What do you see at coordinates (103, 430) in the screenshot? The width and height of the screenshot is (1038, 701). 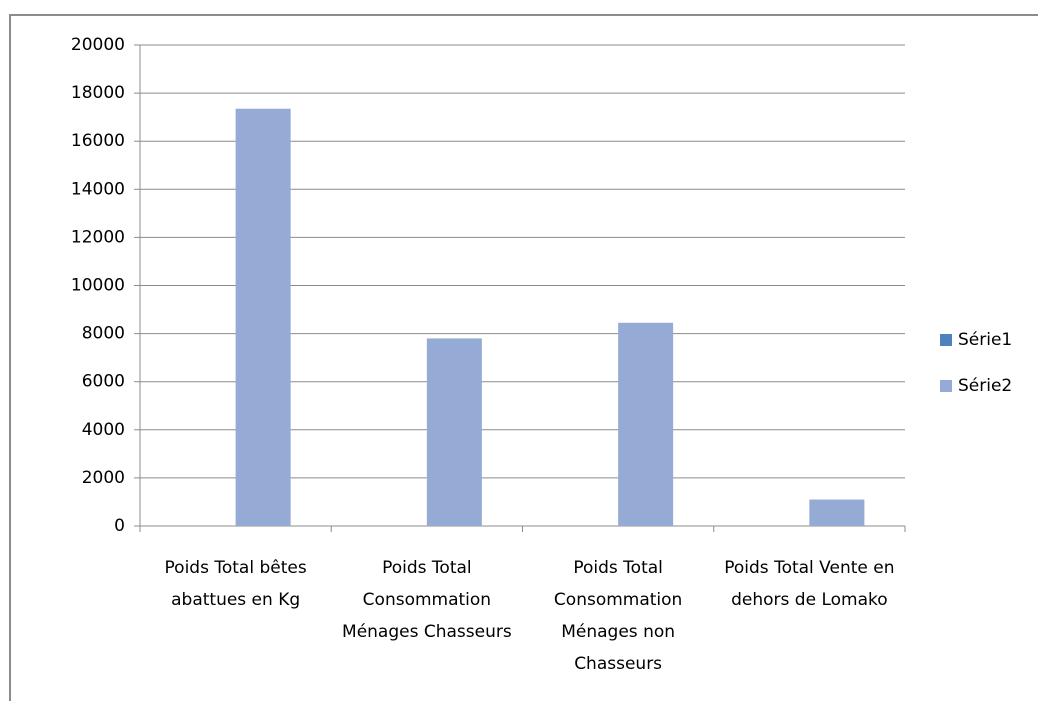 I see `y-tick-label: 4000` at bounding box center [103, 430].